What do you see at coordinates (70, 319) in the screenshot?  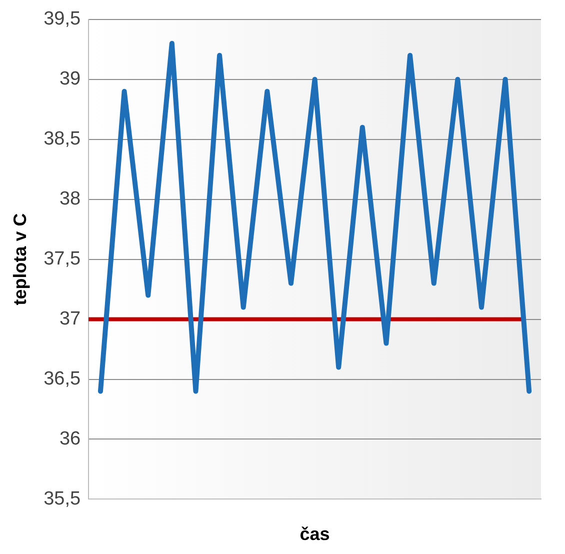 I see `y-tick-label: 37` at bounding box center [70, 319].